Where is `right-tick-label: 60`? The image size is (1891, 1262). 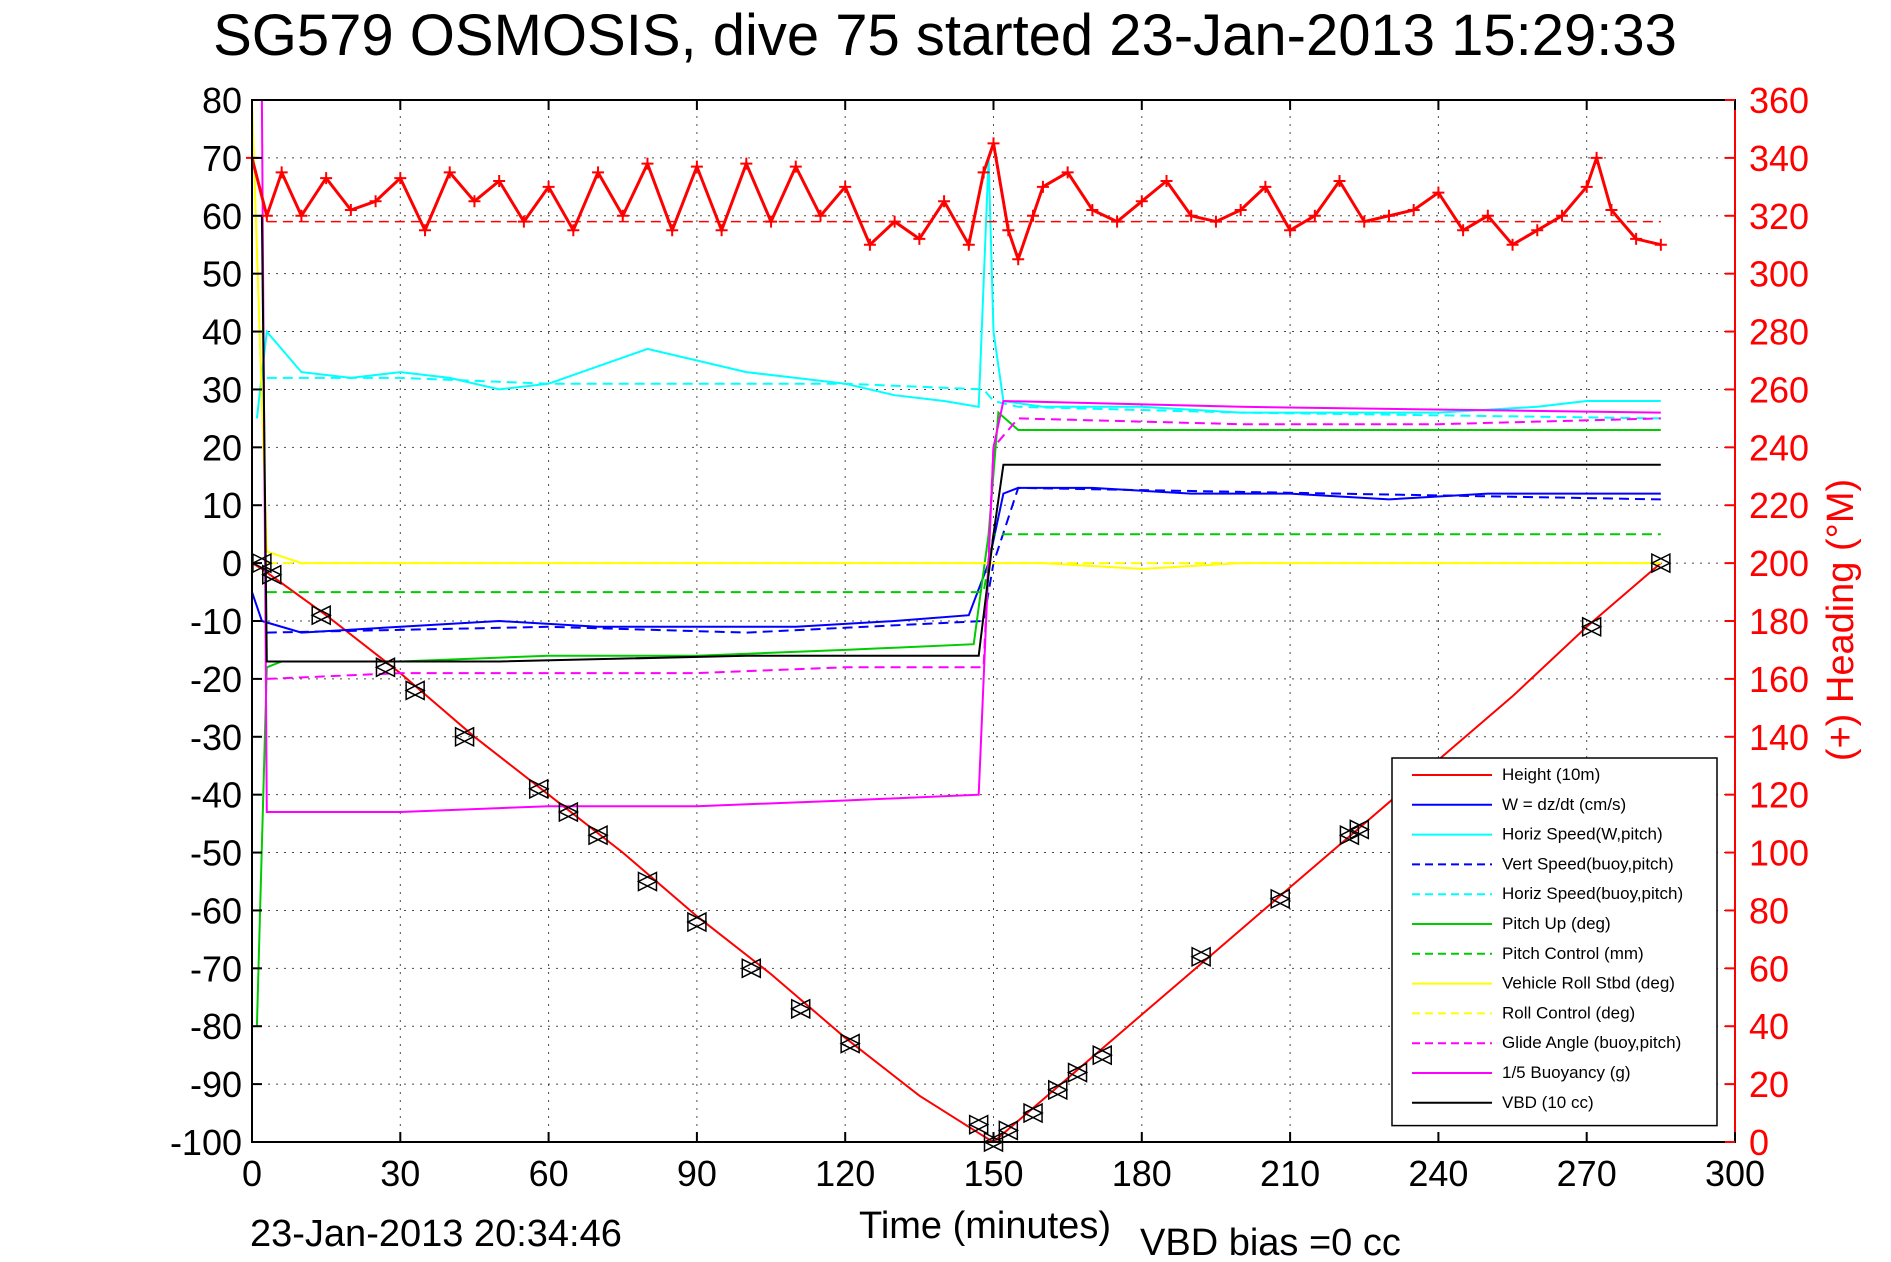 right-tick-label: 60 is located at coordinates (1769, 968).